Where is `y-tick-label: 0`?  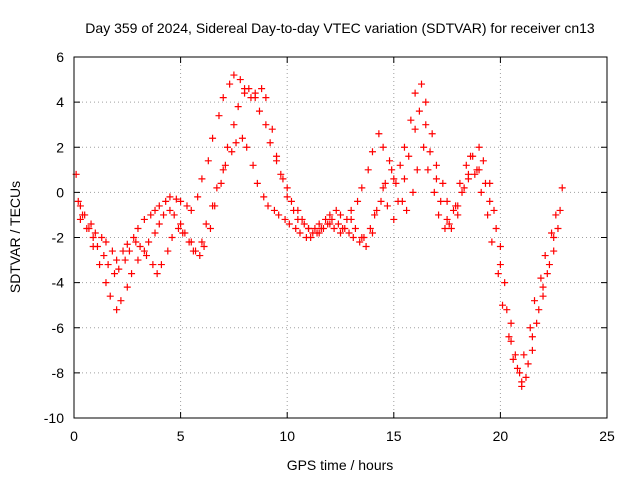 y-tick-label: 0 is located at coordinates (60, 192).